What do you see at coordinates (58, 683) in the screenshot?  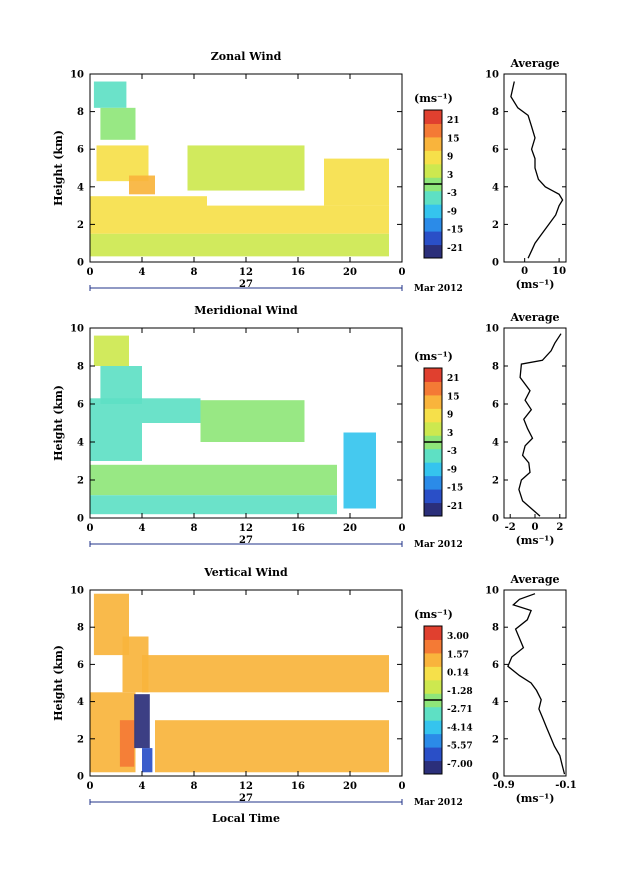 I see `y-axis-label: Height (km)` at bounding box center [58, 683].